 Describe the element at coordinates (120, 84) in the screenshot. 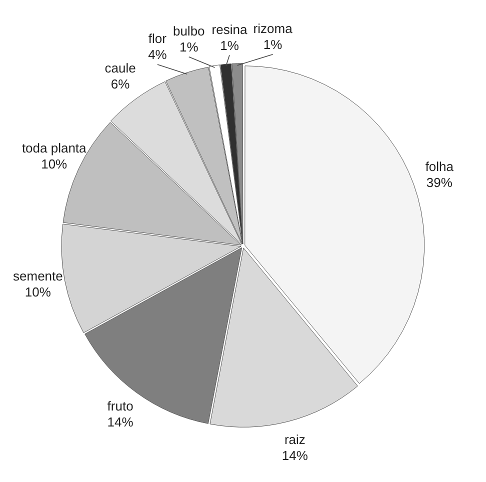

I see `data-label: 6%` at that location.